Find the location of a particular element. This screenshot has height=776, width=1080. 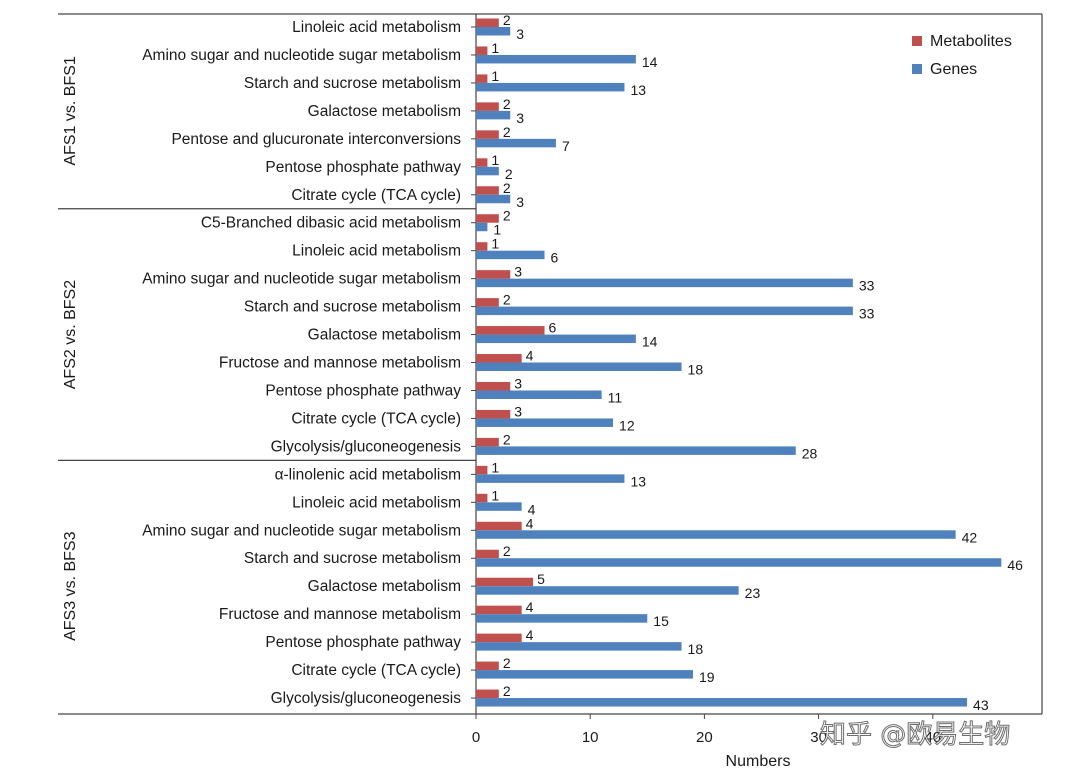

value-label-genes: 4 is located at coordinates (532, 509).